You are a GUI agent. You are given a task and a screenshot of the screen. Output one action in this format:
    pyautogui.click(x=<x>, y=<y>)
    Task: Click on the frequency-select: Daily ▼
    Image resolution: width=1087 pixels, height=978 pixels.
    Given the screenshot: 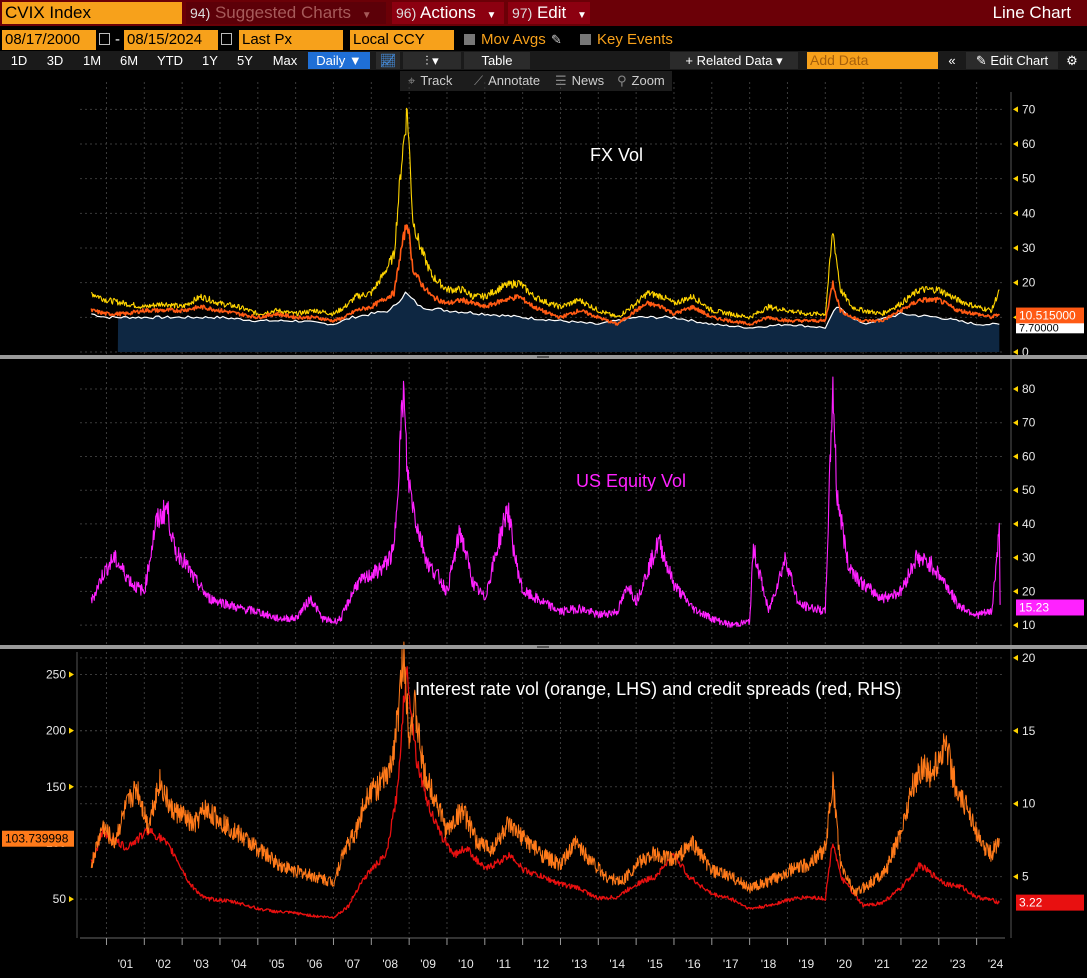 What is the action you would take?
    pyautogui.click(x=339, y=60)
    